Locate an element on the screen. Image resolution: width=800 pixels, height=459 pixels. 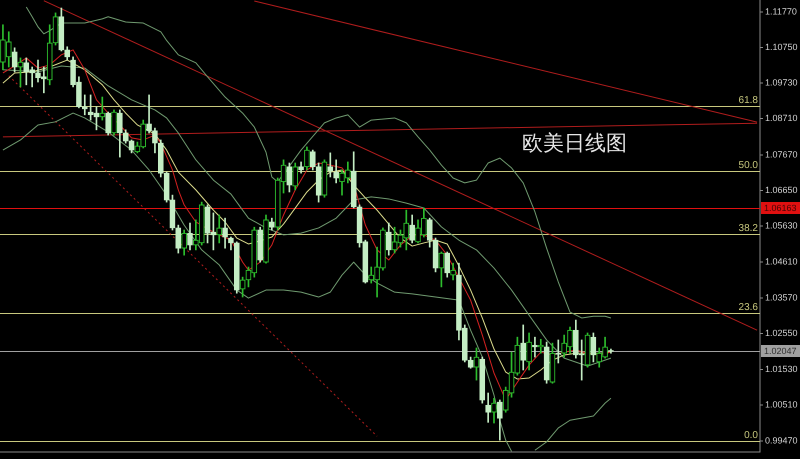
y-tick-label: 1.07670 is located at coordinates (781, 154).